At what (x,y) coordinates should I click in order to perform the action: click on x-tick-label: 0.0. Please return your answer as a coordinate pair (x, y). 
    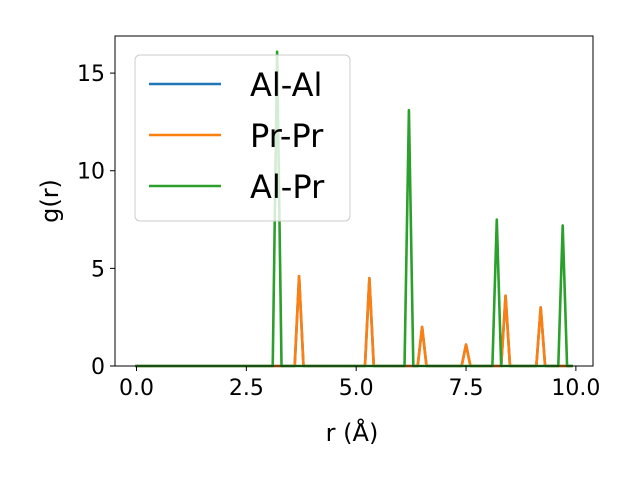
    Looking at the image, I should click on (136, 388).